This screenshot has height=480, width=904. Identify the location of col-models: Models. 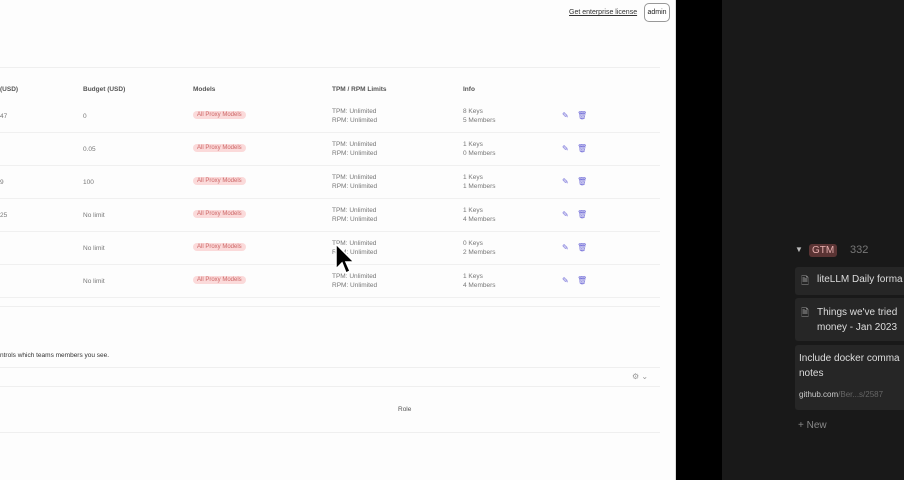
(204, 89).